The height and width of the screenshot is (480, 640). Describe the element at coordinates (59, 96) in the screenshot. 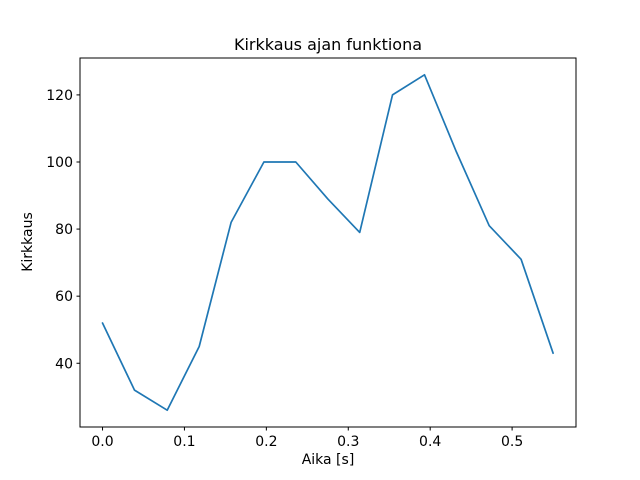

I see `y-tick-label: 120` at that location.